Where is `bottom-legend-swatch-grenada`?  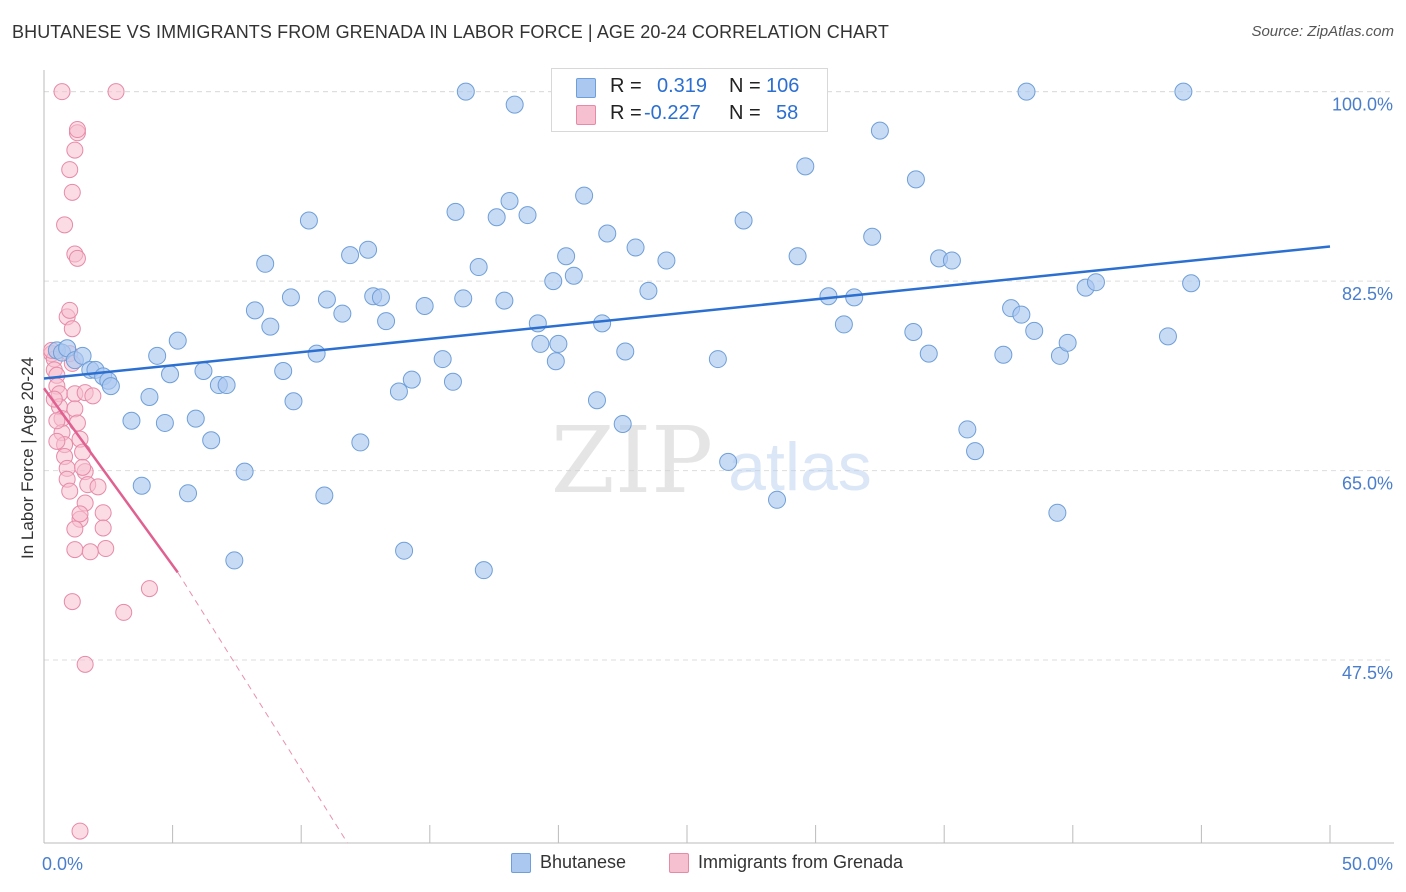 bottom-legend-swatch-grenada is located at coordinates (679, 863).